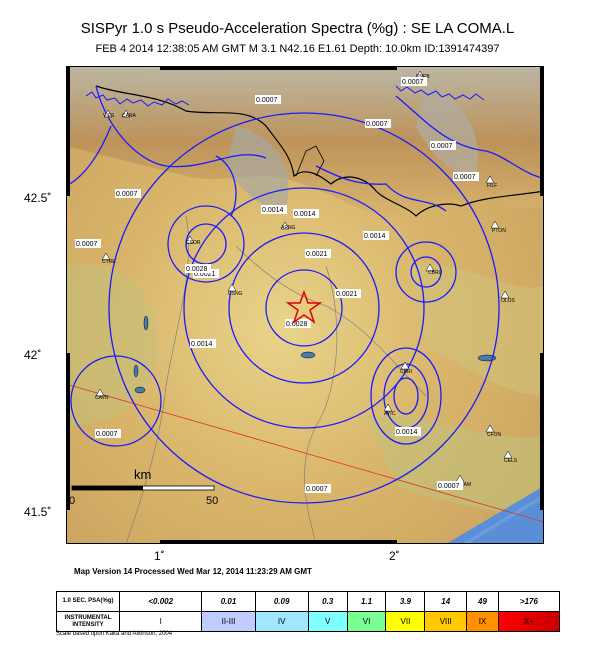 The image size is (595, 664). I want to click on svg-text: VIES, so click(109, 116).